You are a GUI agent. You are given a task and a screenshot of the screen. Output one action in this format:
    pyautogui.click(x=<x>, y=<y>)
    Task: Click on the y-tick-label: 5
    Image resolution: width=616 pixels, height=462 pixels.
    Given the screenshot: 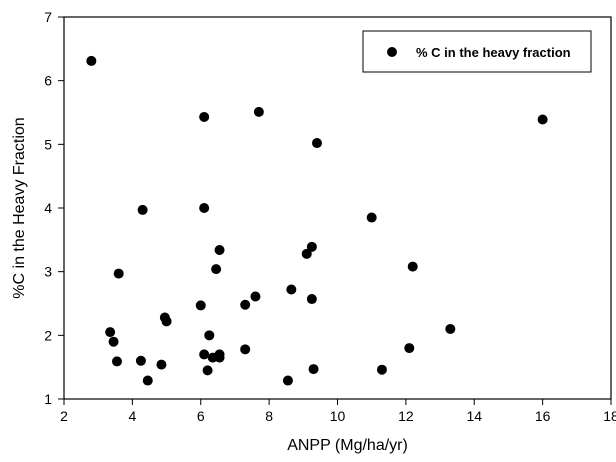 What is the action you would take?
    pyautogui.click(x=48, y=144)
    